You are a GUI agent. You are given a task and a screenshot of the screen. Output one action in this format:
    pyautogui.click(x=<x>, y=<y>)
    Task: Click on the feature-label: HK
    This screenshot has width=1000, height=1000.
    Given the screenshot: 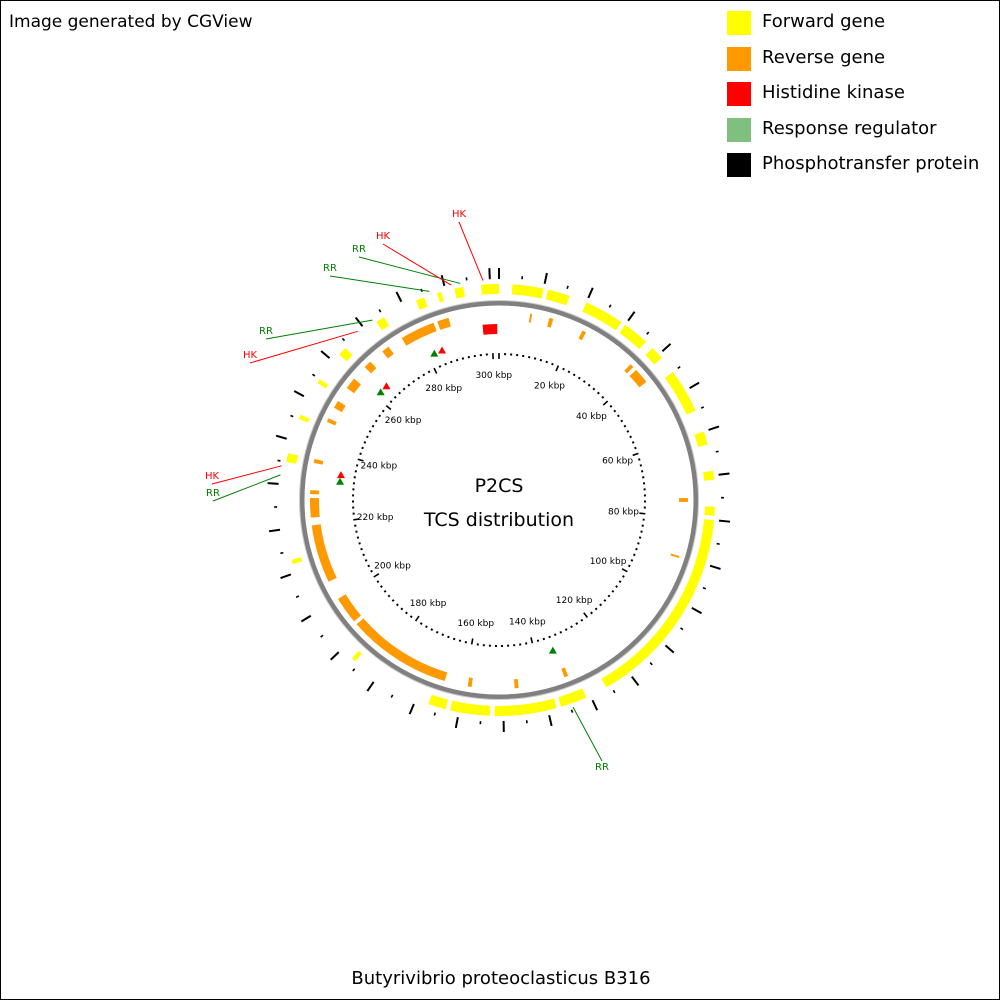 What is the action you would take?
    pyautogui.click(x=383, y=236)
    